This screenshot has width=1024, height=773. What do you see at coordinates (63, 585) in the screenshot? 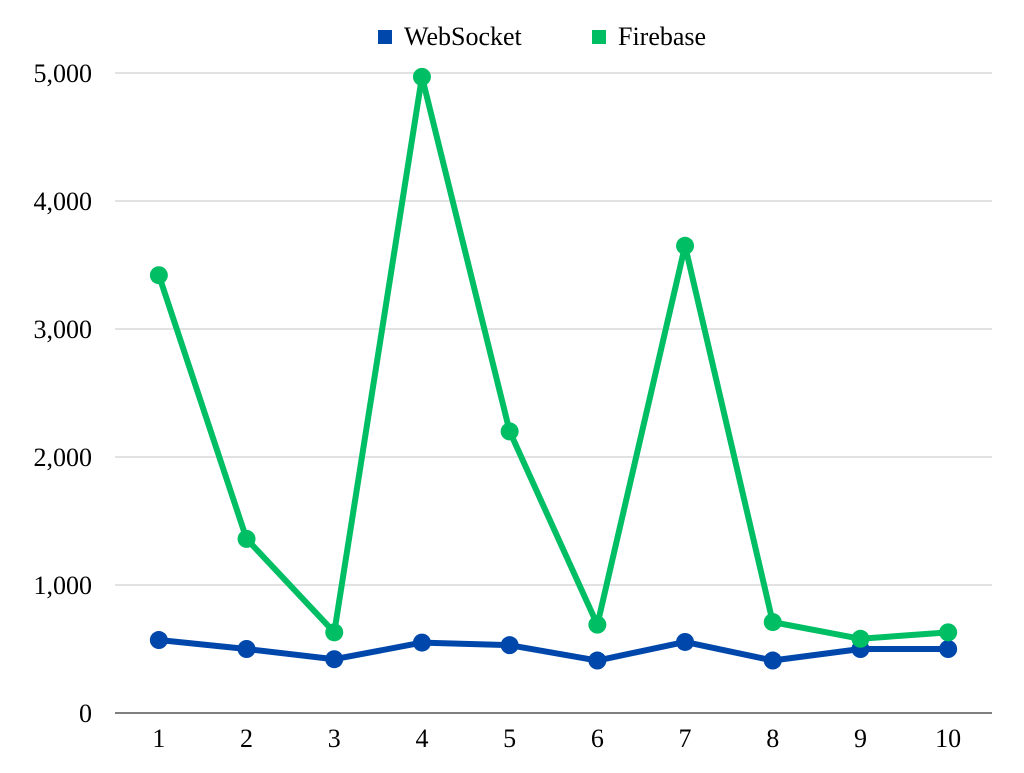
I see `y-tick-label: 1,000` at bounding box center [63, 585].